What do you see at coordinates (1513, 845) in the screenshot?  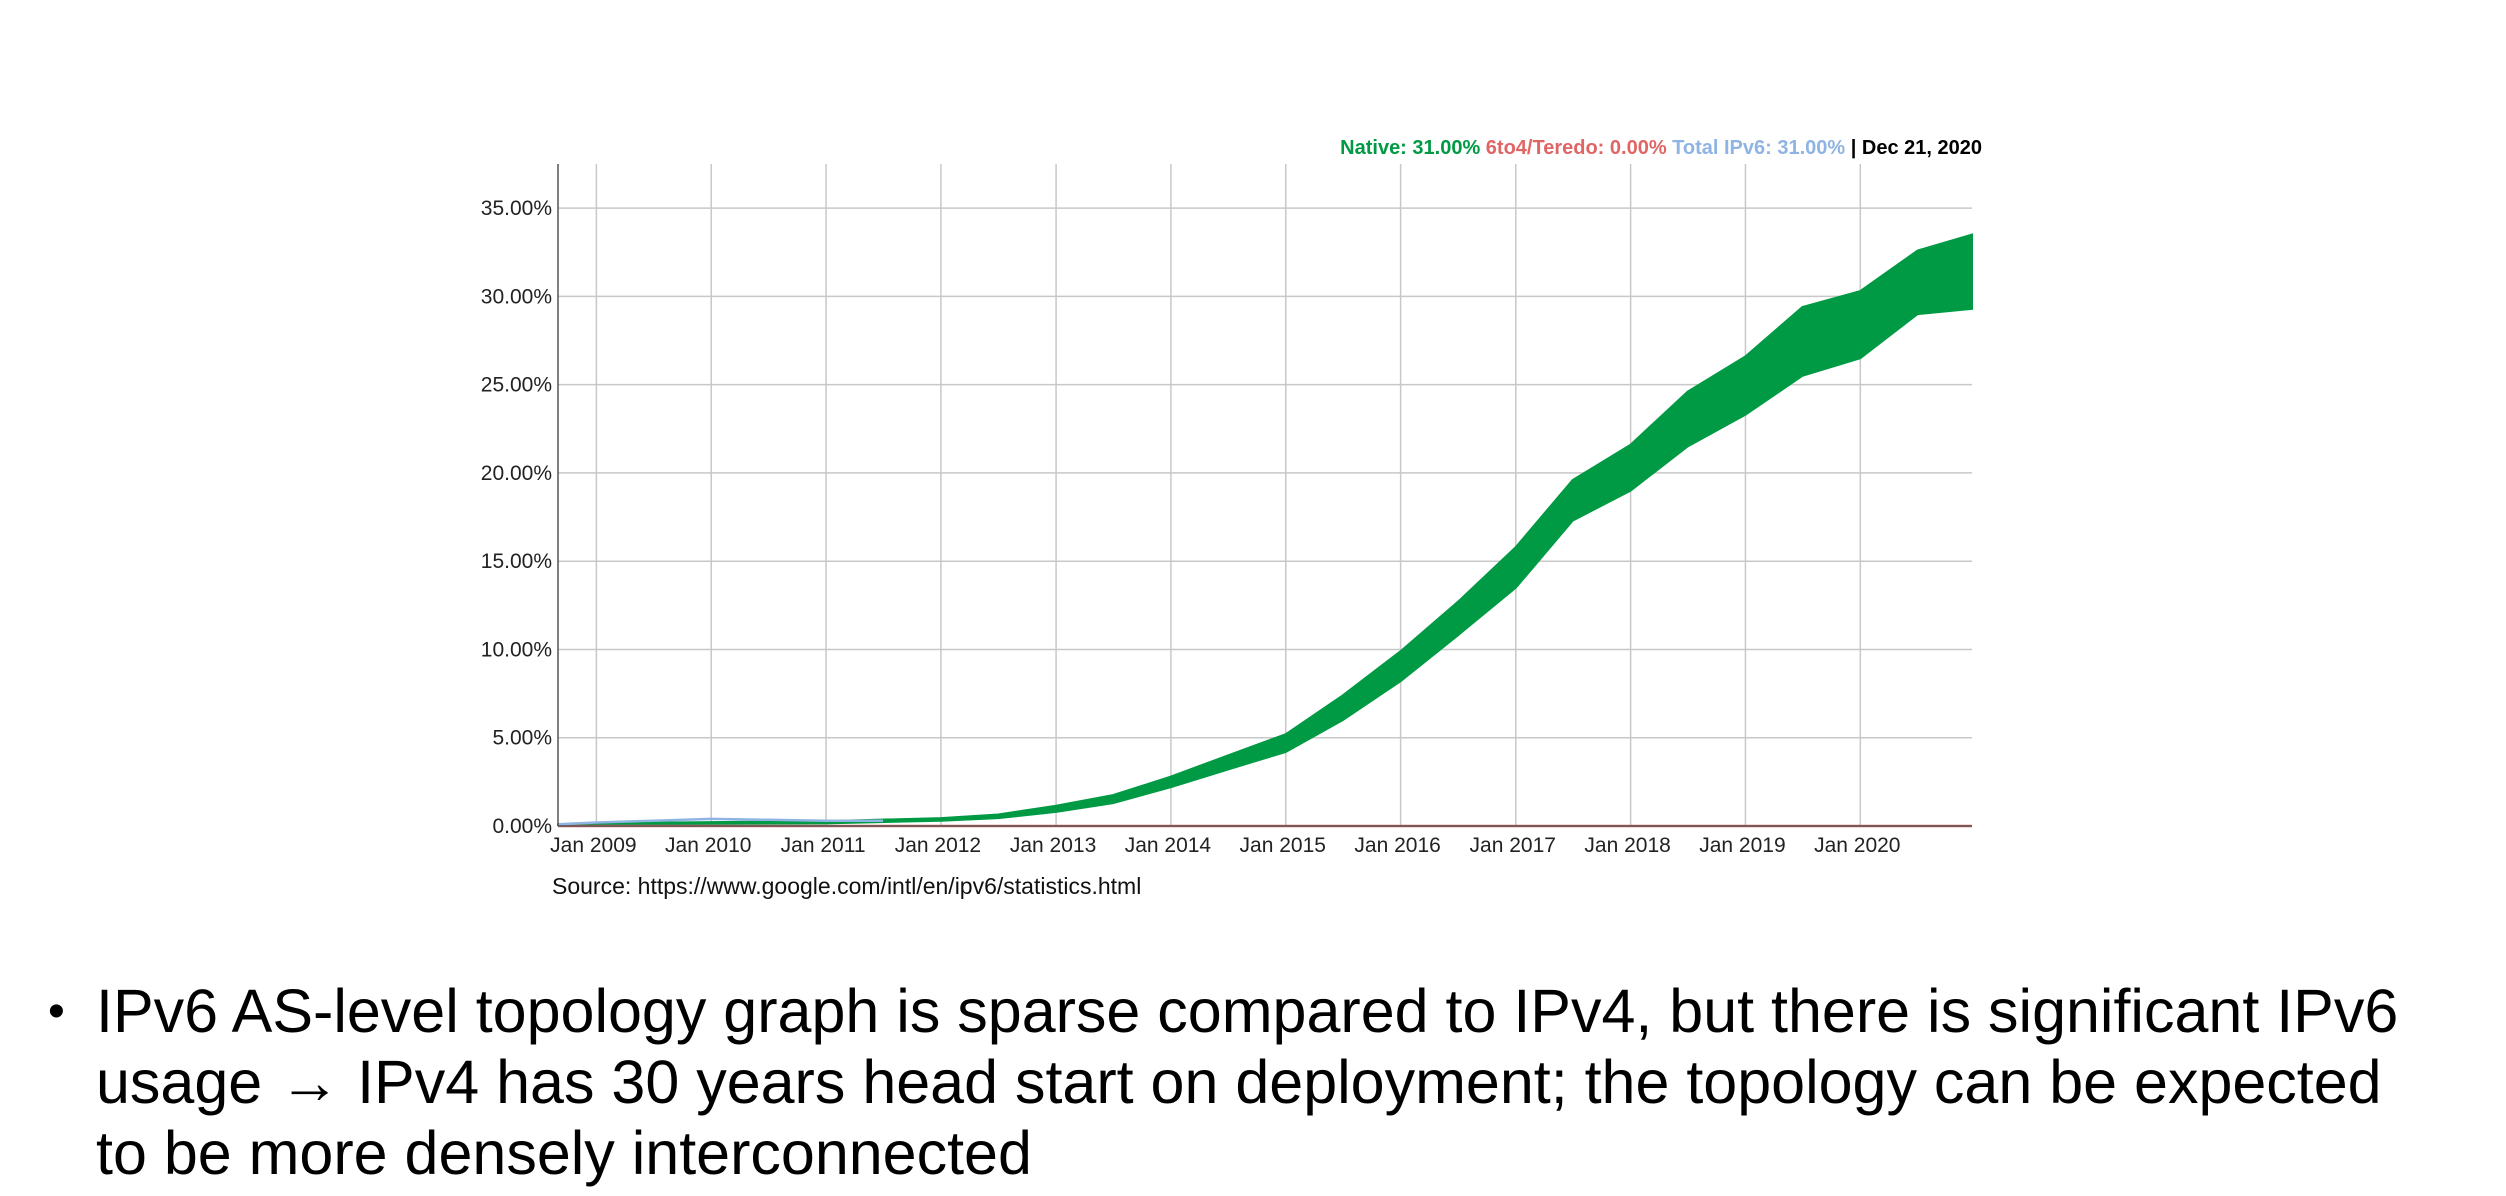 I see `x-tick-label: Jan 2017` at bounding box center [1513, 845].